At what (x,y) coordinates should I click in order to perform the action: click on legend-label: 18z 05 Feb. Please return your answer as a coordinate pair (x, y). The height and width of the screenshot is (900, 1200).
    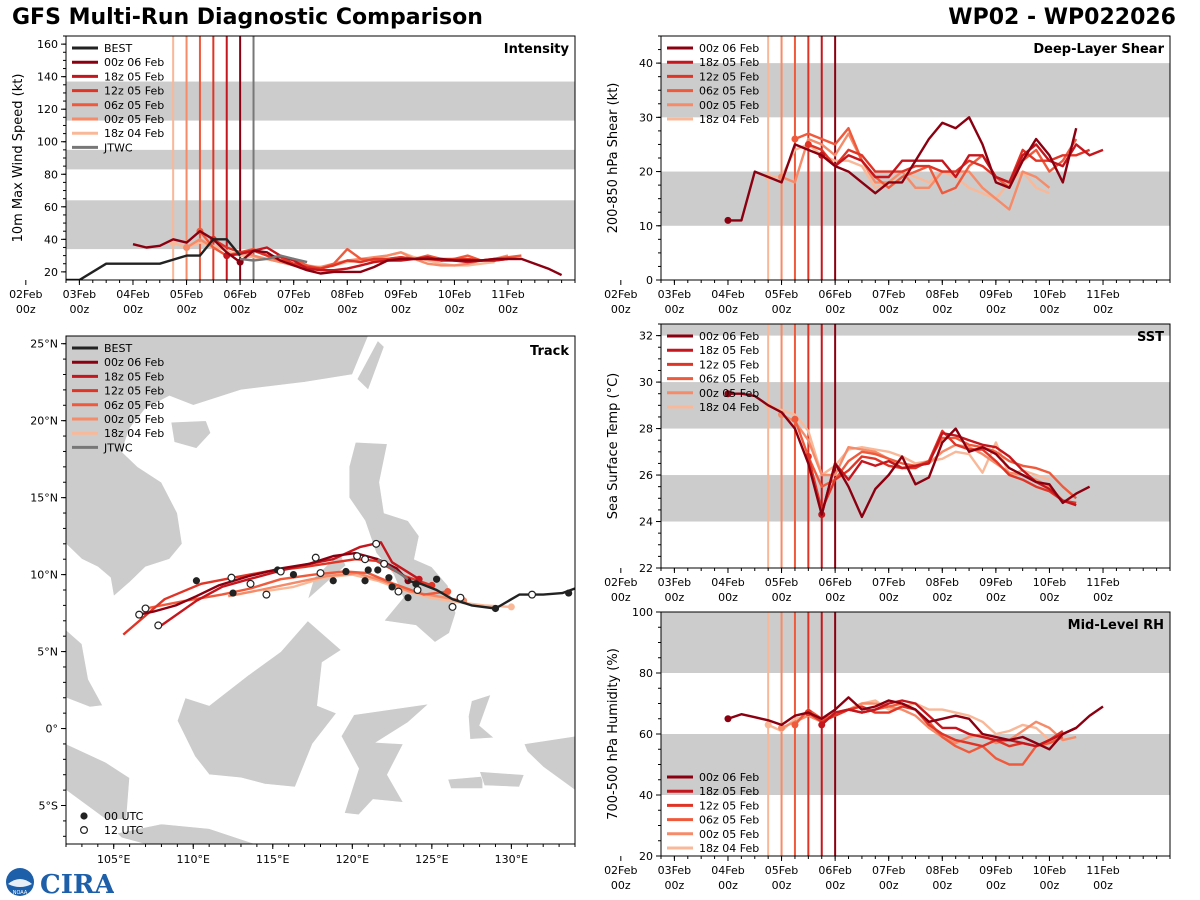
    Looking at the image, I should click on (134, 376).